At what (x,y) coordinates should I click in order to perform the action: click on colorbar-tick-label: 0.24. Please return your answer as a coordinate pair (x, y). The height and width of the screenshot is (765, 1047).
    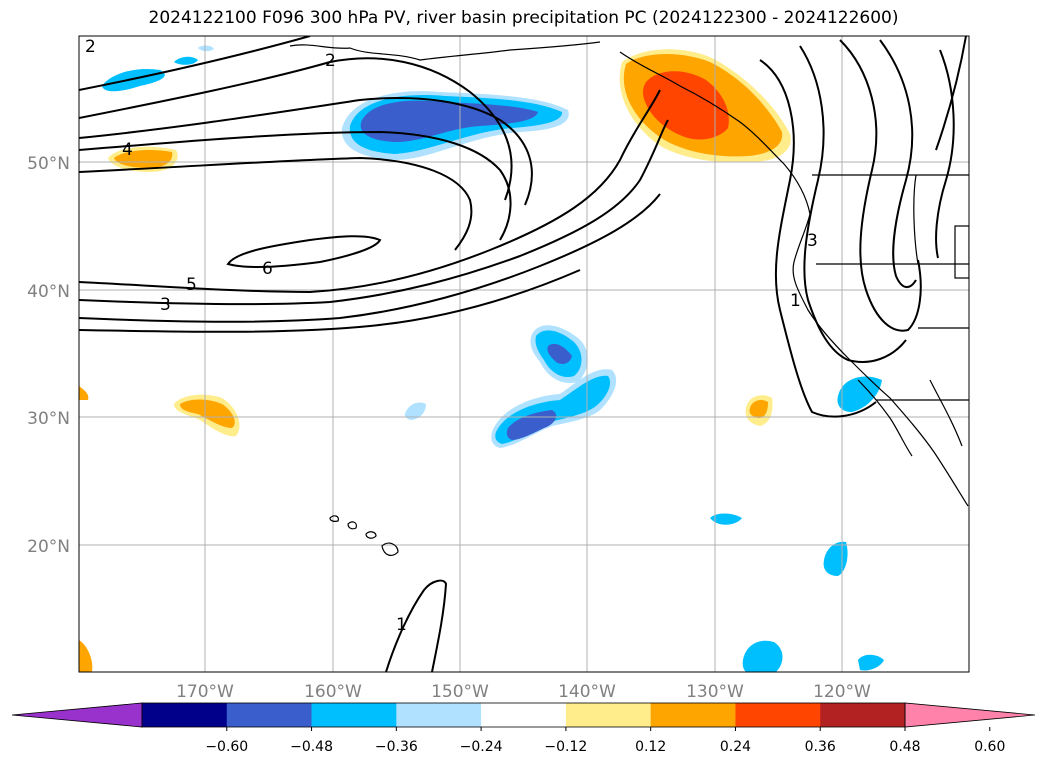
    Looking at the image, I should click on (735, 747).